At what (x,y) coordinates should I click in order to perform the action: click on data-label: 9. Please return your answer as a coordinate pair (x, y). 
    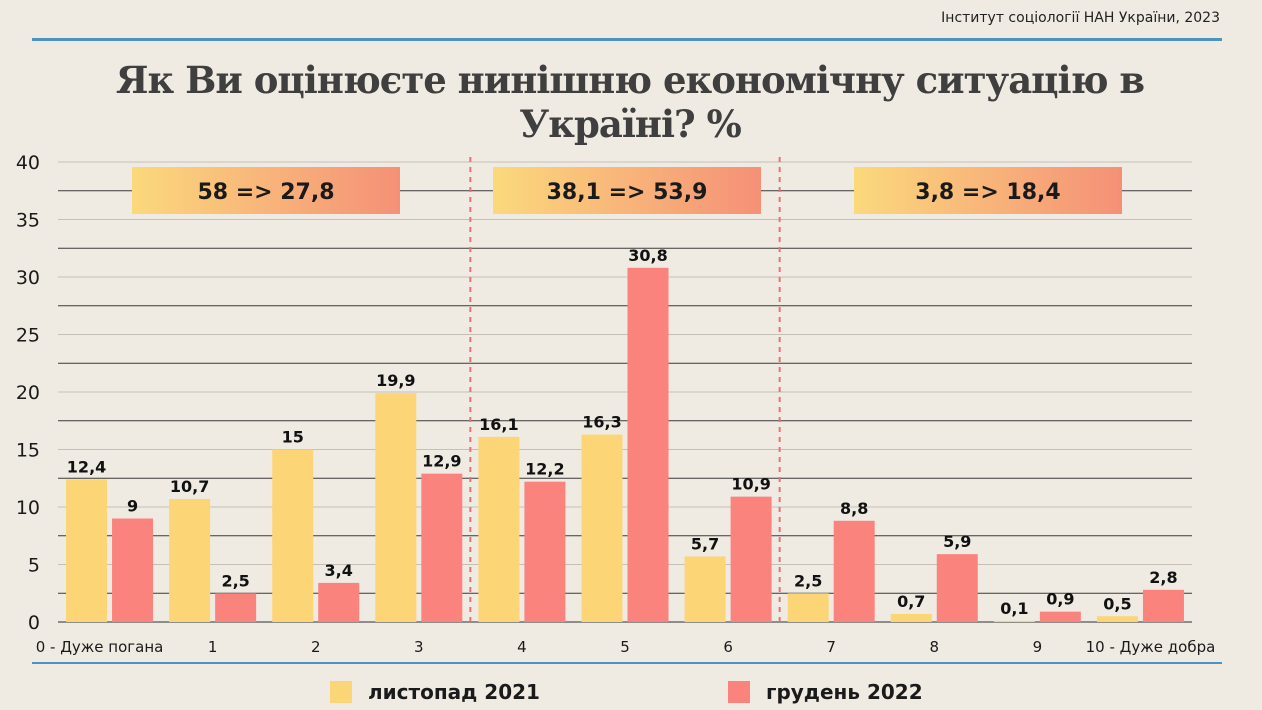
    Looking at the image, I should click on (132, 506).